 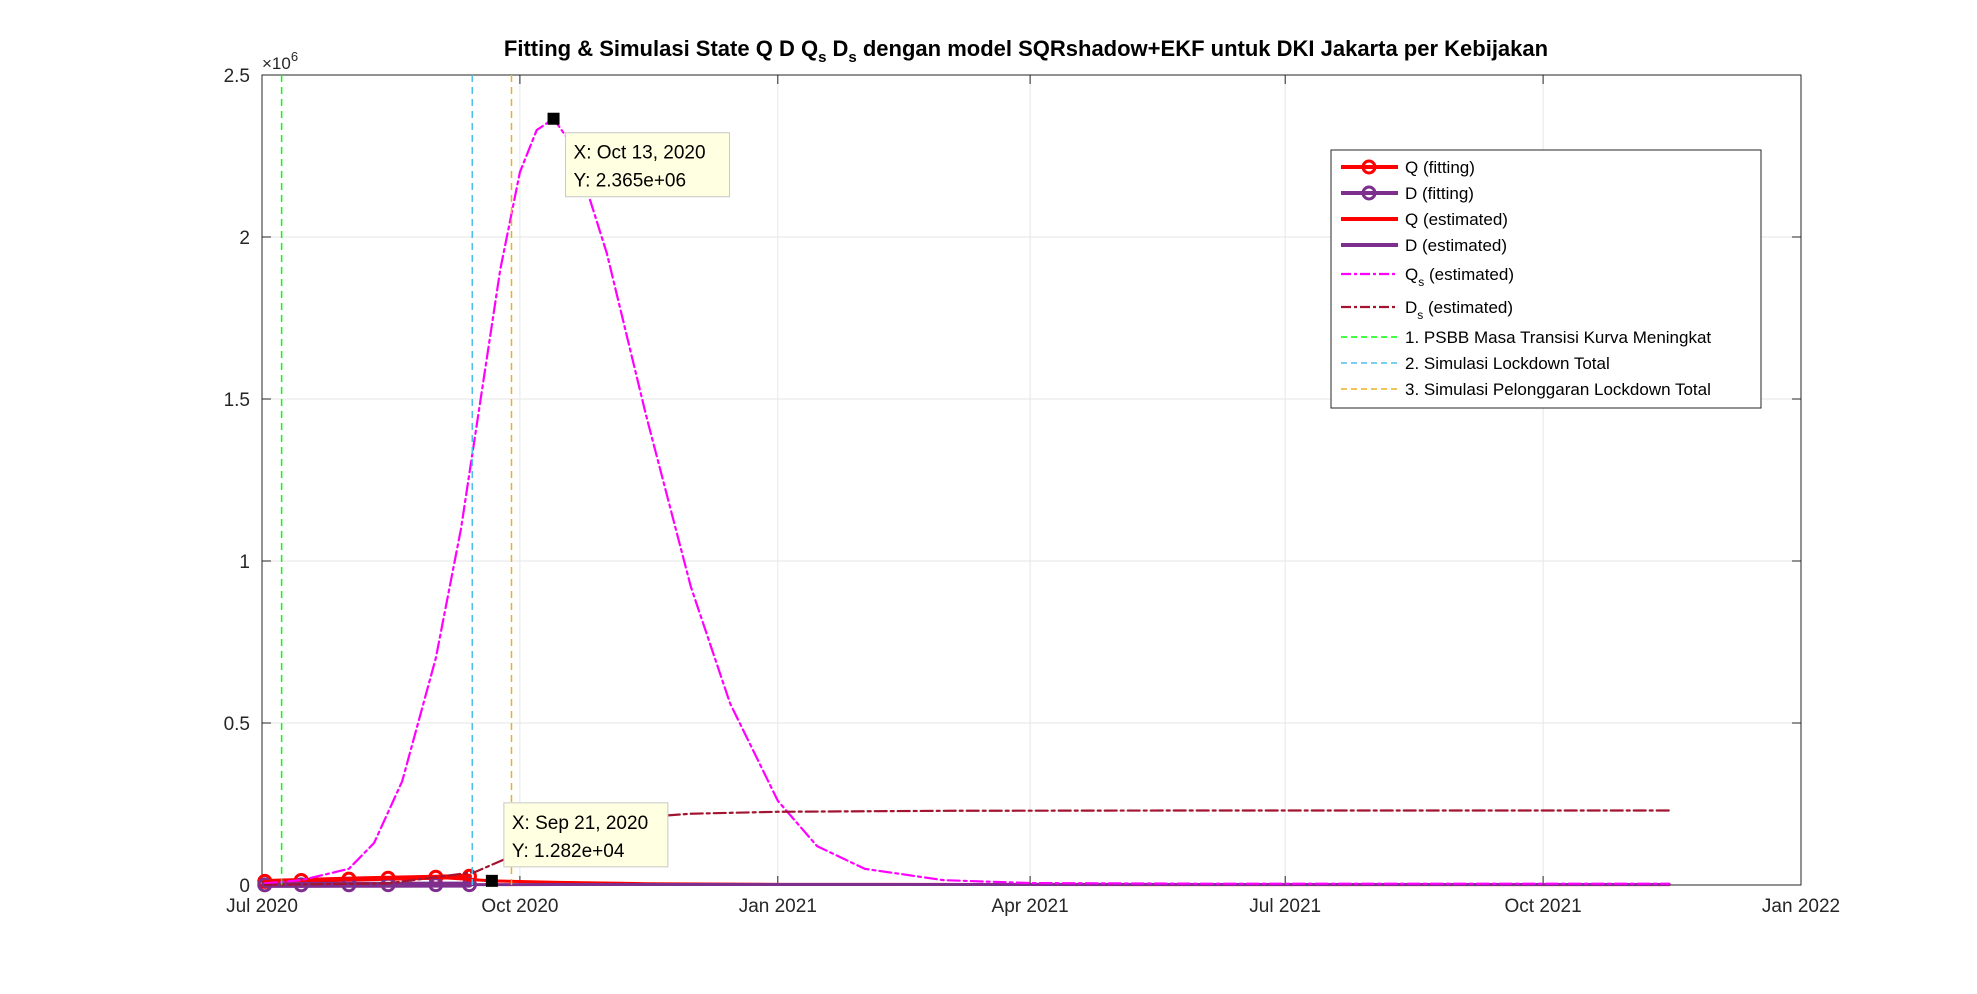 What do you see at coordinates (640, 153) in the screenshot?
I see `datatip-x-text: X: Oct 13, 2020` at bounding box center [640, 153].